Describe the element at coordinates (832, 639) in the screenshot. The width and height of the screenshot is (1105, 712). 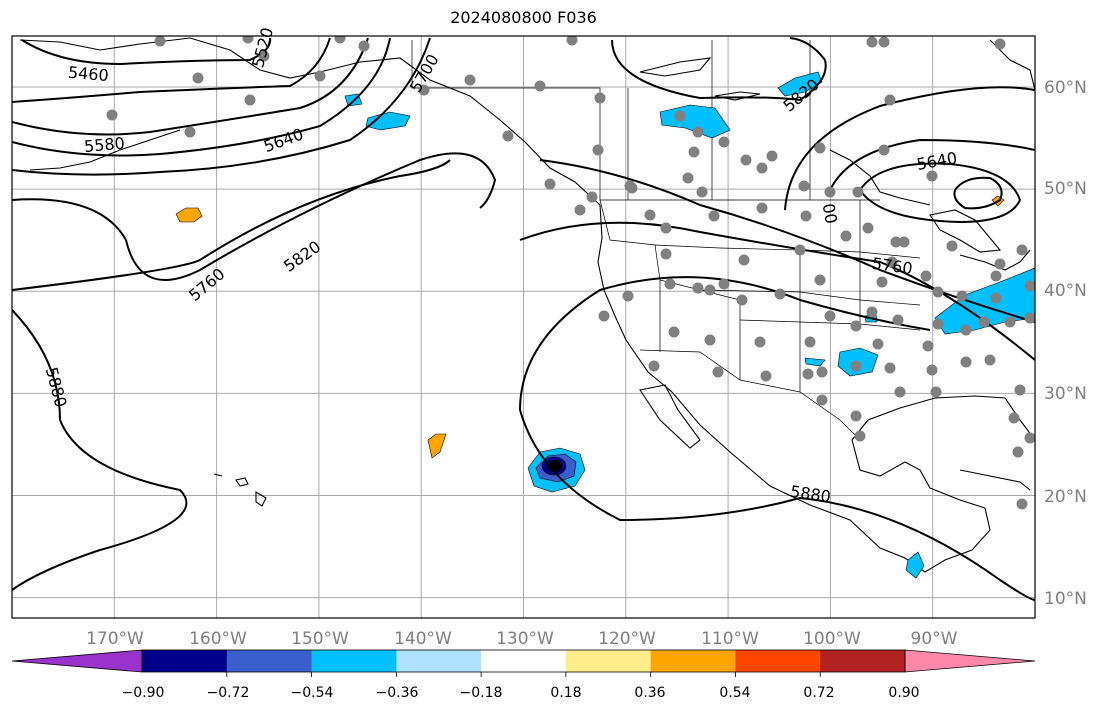
I see `longitude-label: 100°W` at that location.